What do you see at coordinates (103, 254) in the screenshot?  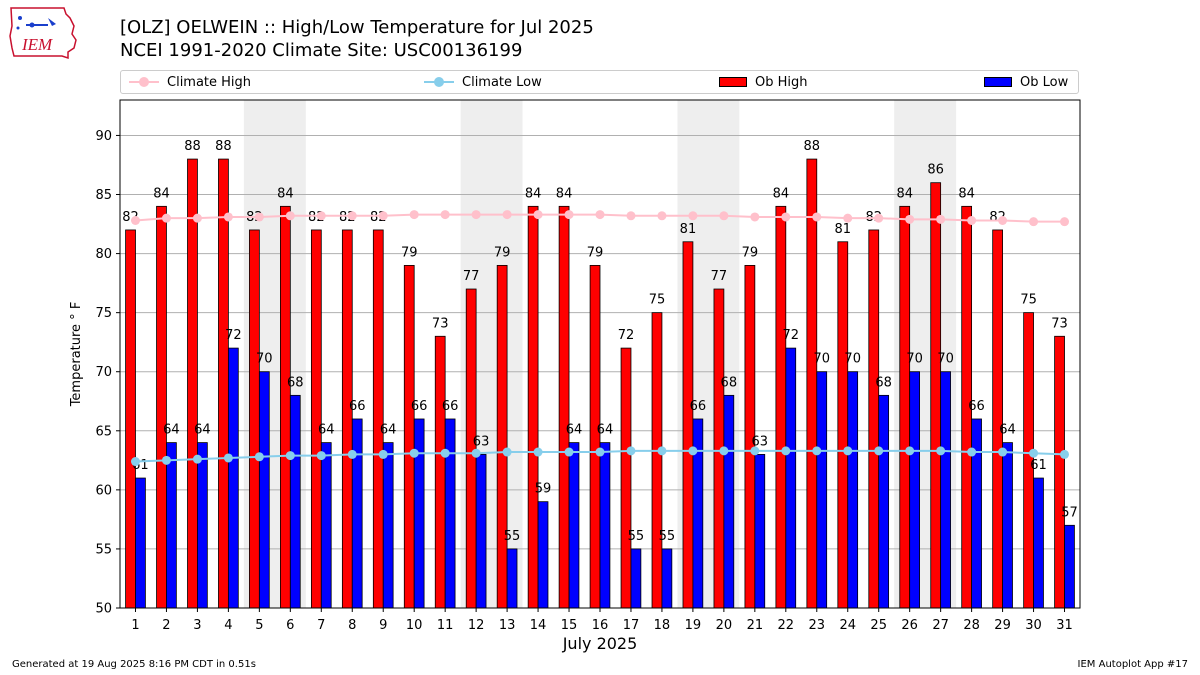 I see `y-tick-label: 80` at bounding box center [103, 254].